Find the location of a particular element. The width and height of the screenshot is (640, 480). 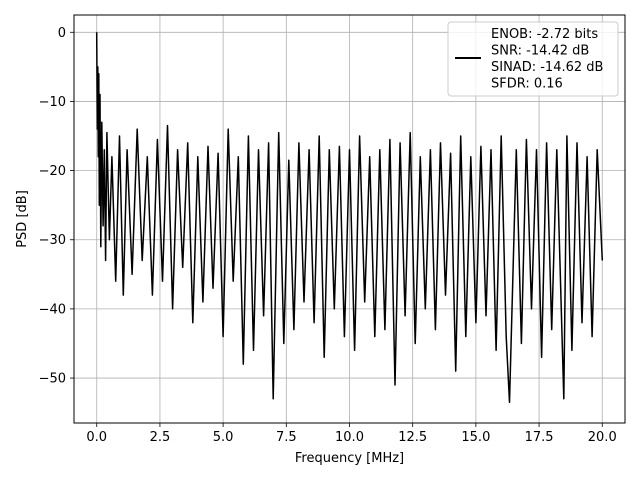

legend-line-snr: SNR: -14.42 dB is located at coordinates (540, 51).